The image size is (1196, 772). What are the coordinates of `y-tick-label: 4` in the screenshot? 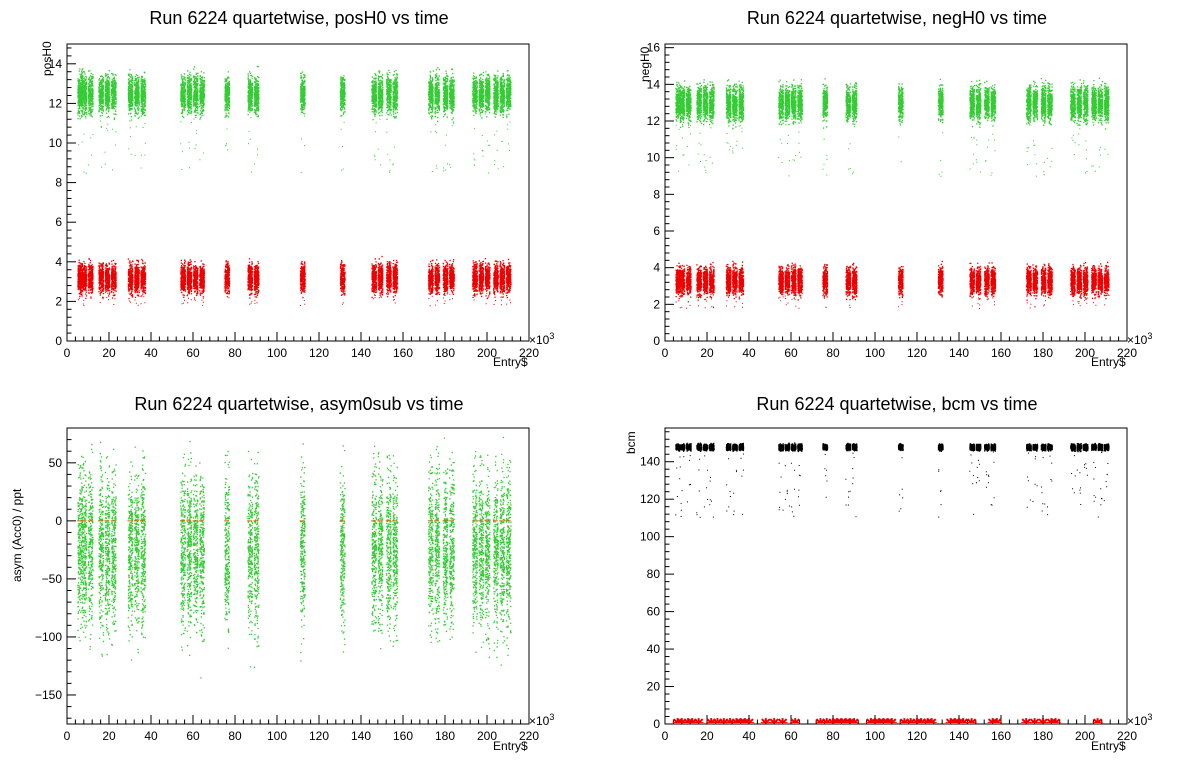 It's located at (58, 262).